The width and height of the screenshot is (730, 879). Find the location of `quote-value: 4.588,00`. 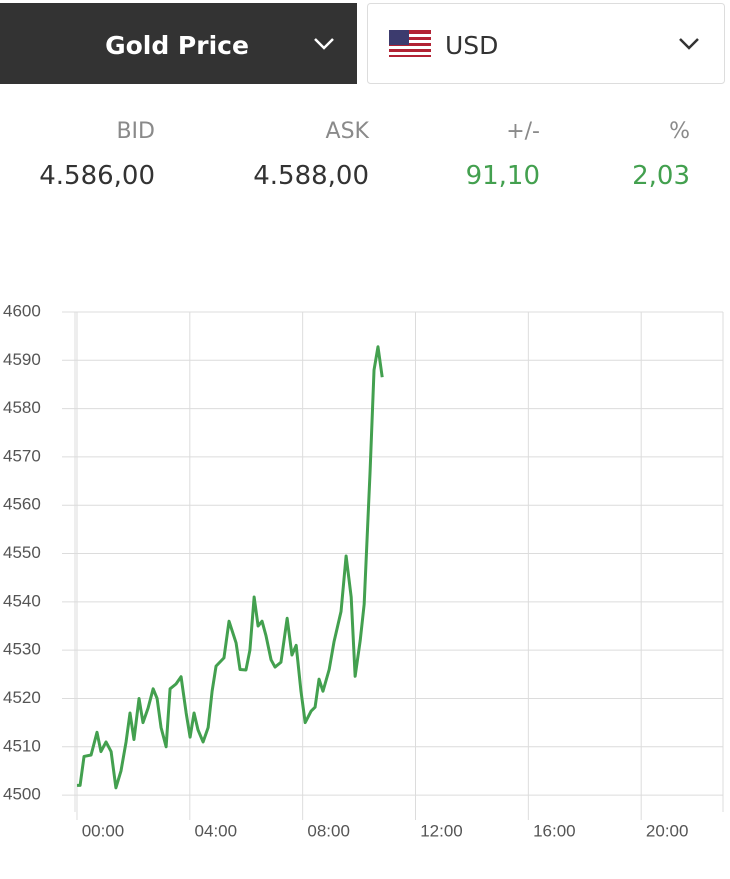

quote-value: 4.588,00 is located at coordinates (311, 176).